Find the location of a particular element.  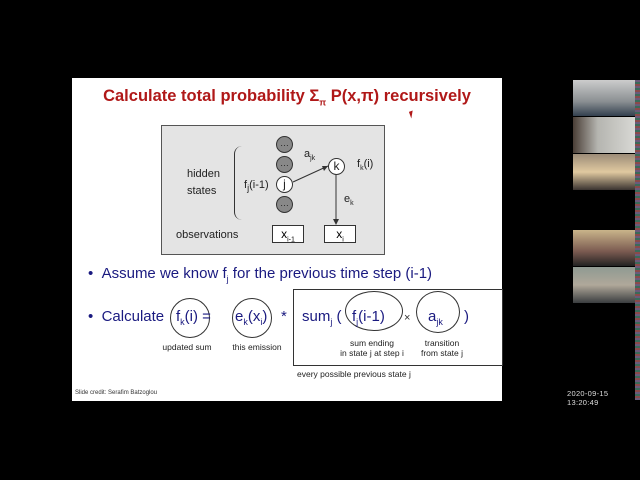

multiply-star: * is located at coordinates (284, 316).